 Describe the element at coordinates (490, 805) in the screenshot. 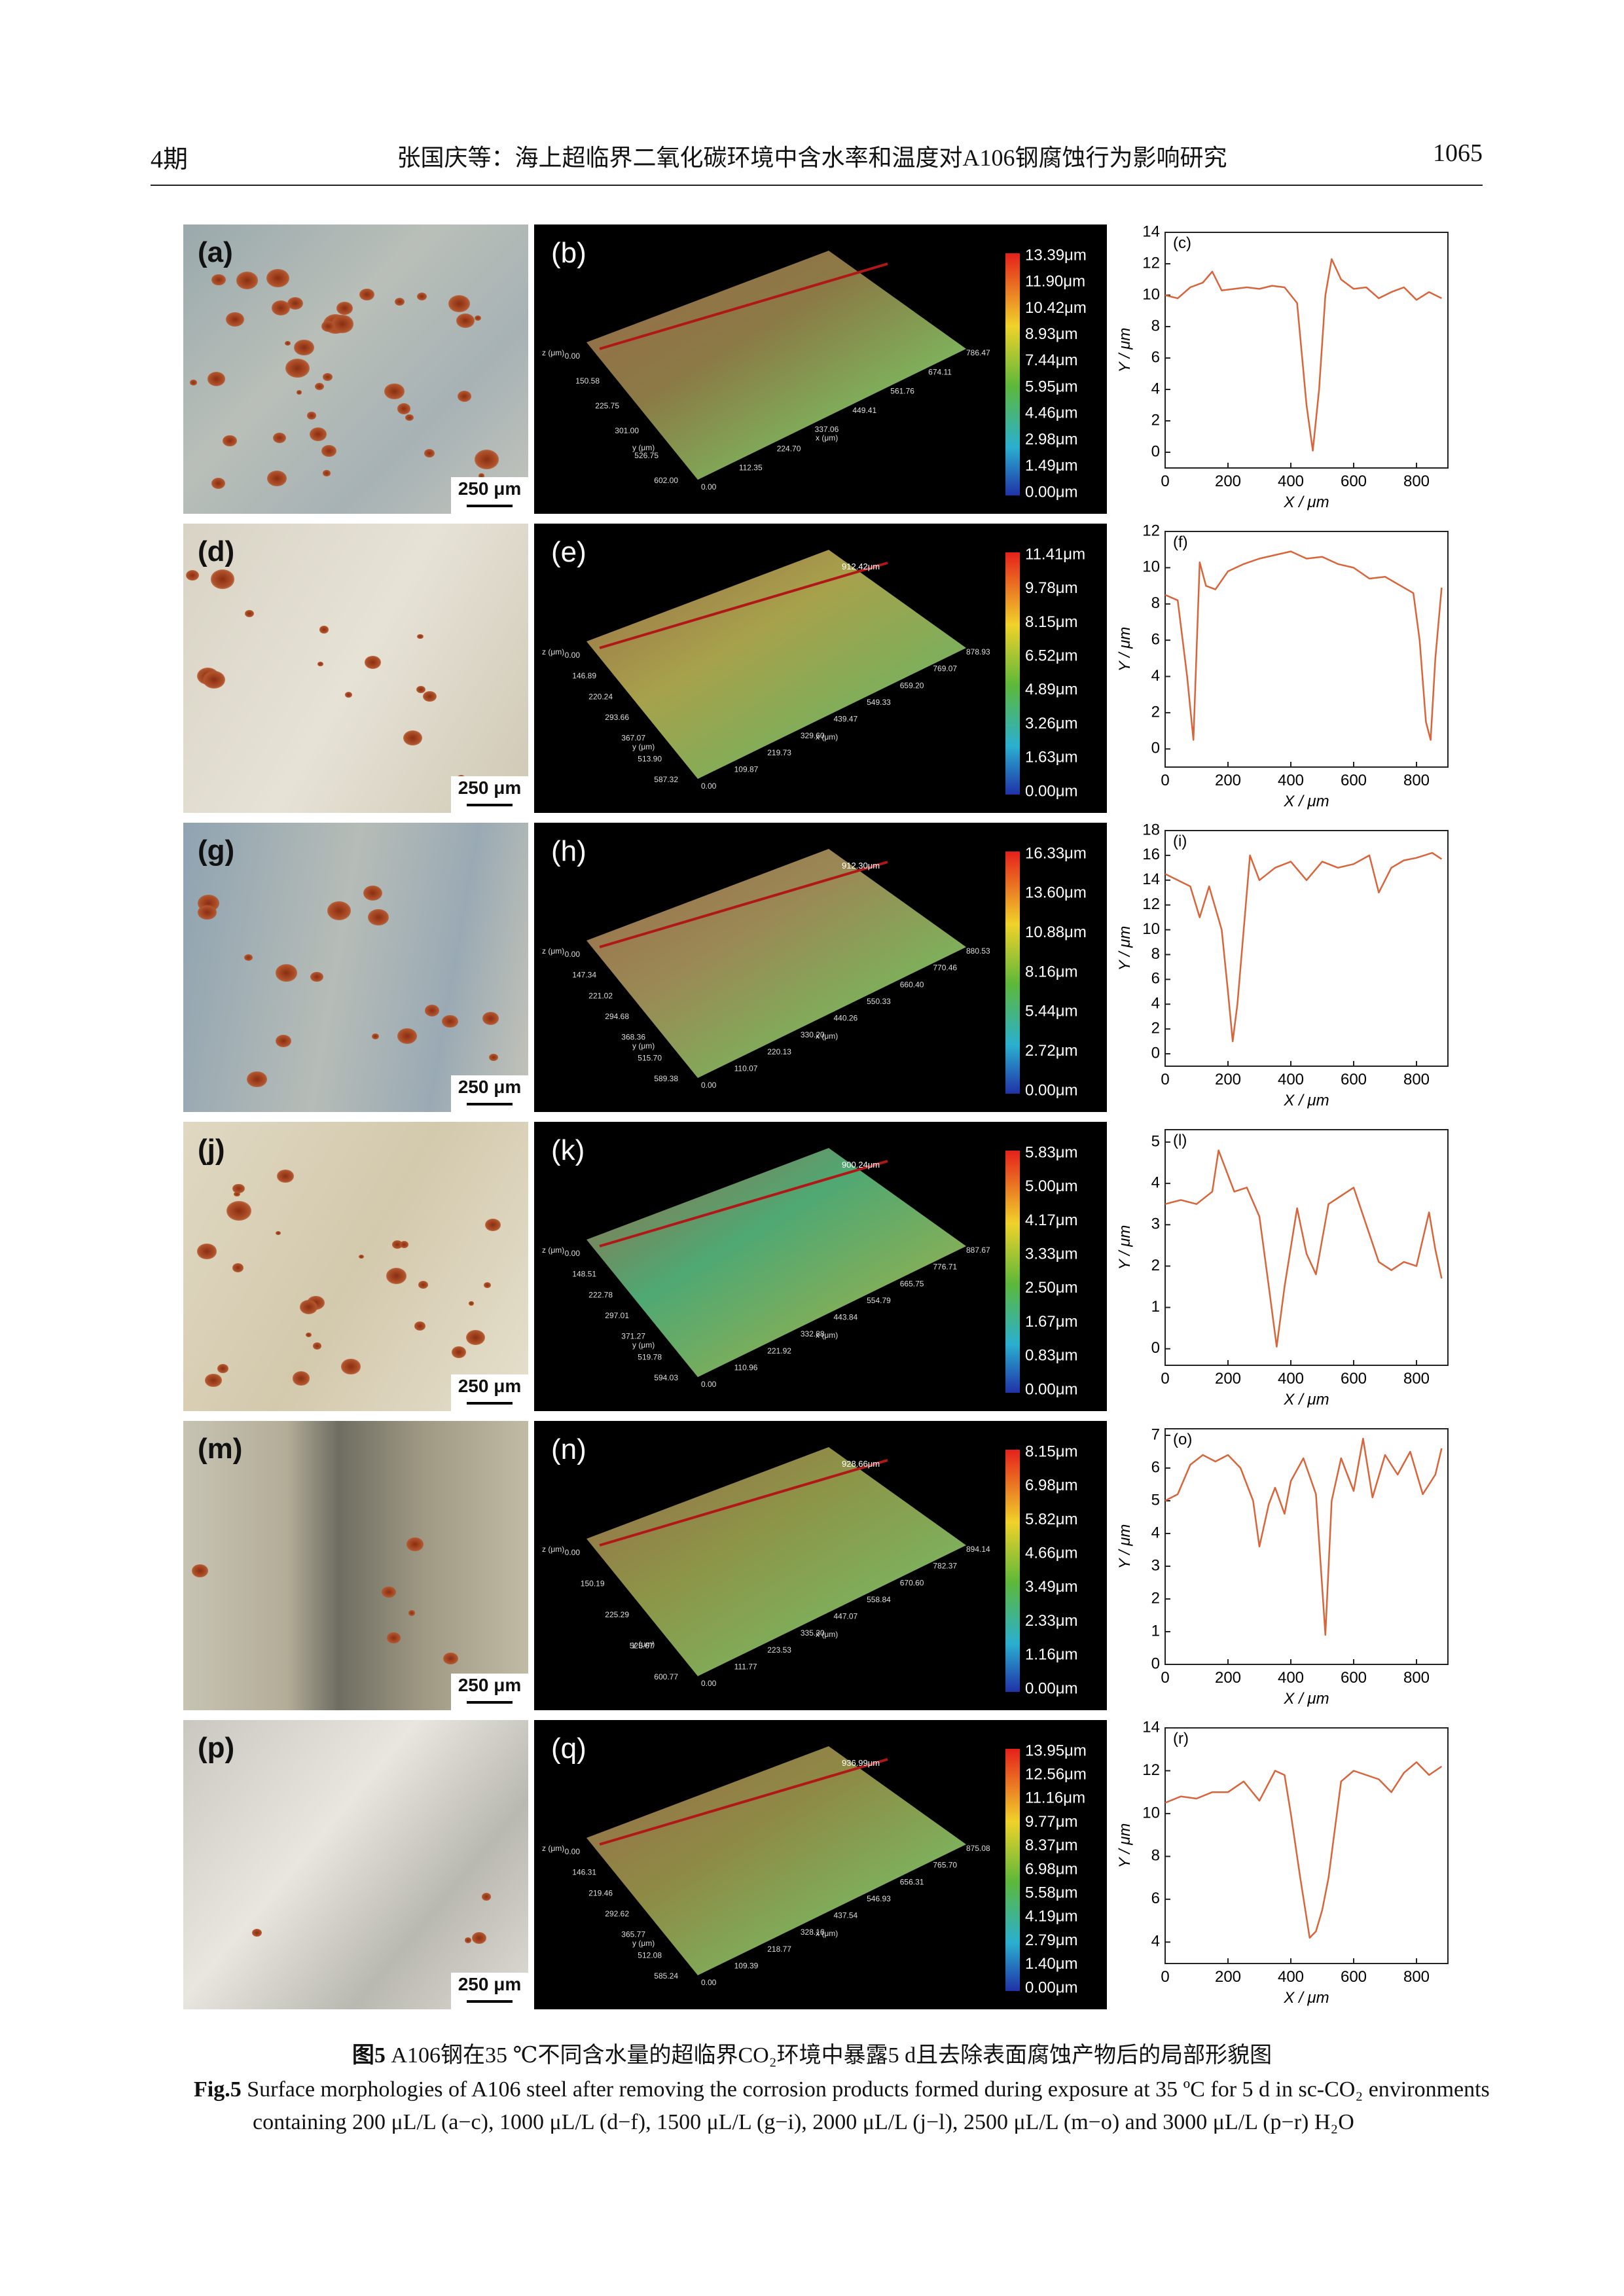

I see `scale-line` at that location.